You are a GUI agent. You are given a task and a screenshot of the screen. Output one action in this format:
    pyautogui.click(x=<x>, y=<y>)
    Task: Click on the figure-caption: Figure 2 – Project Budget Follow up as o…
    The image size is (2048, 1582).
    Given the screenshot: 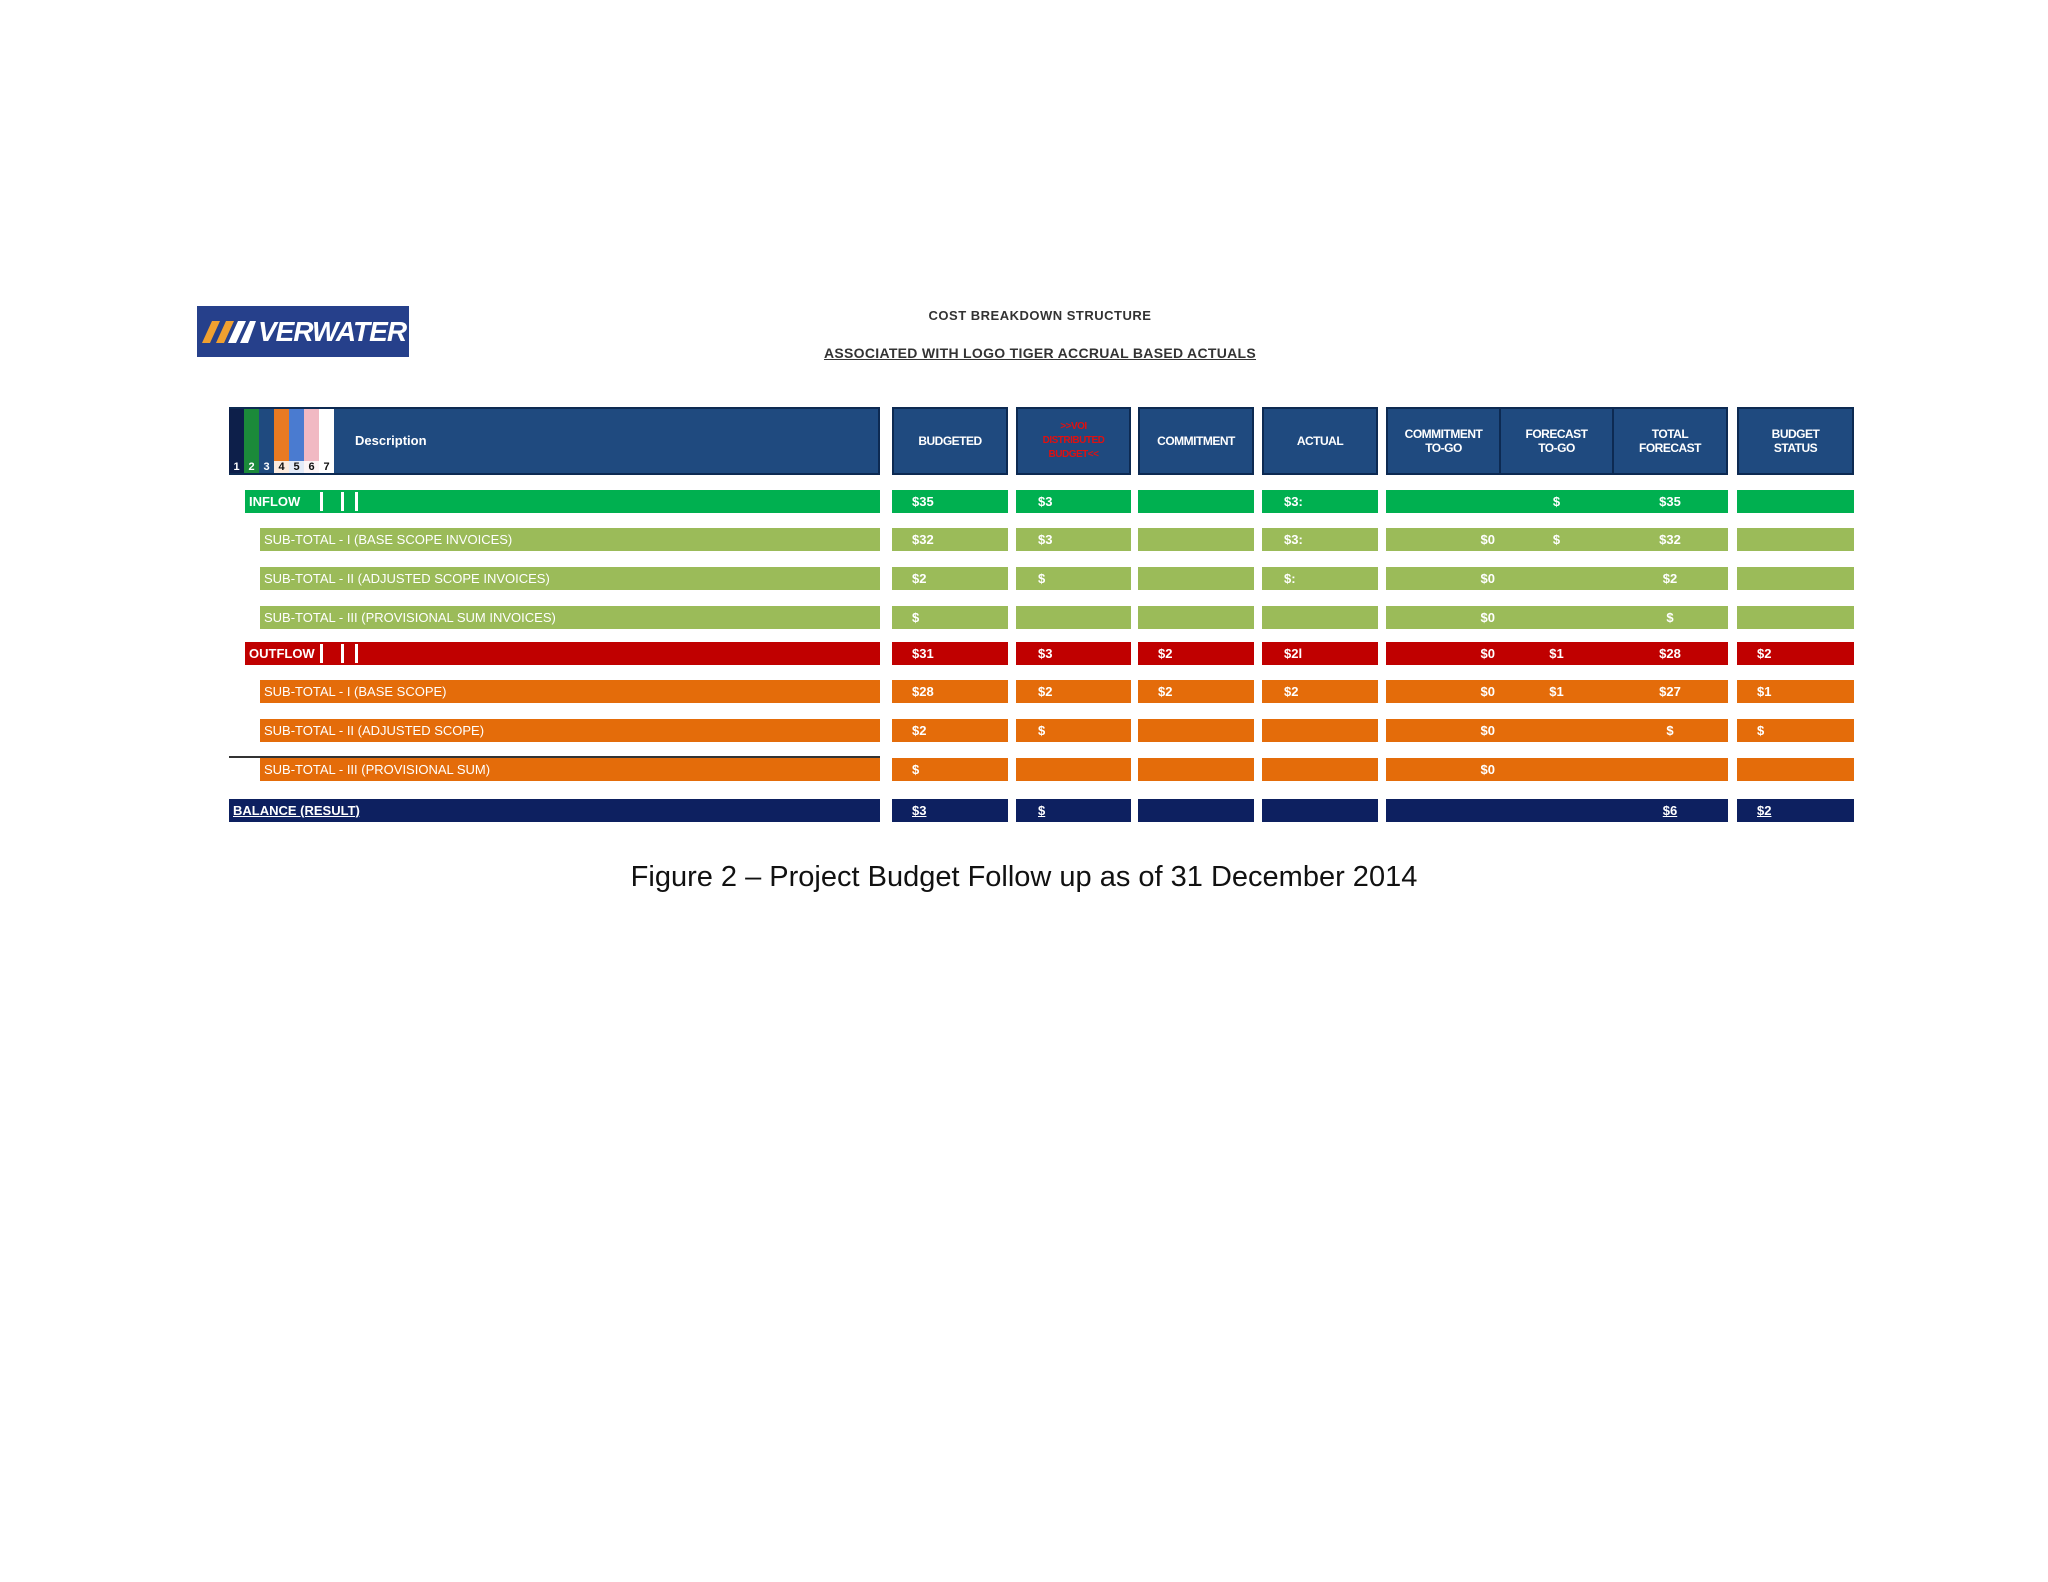 What is the action you would take?
    pyautogui.click(x=1024, y=877)
    